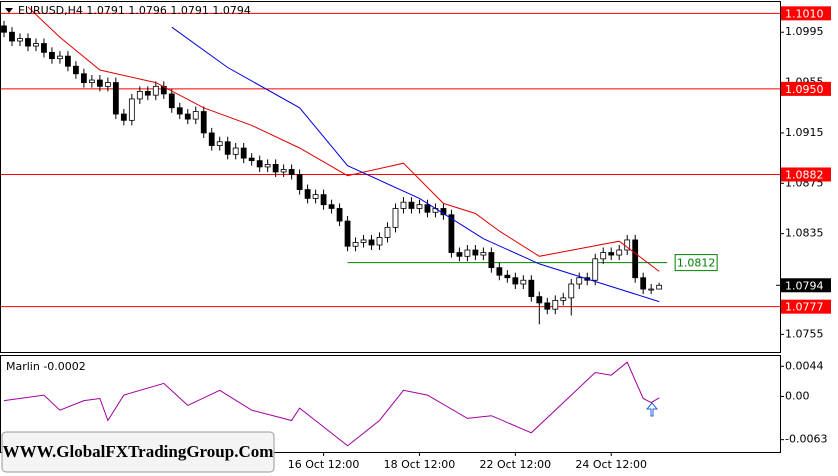  What do you see at coordinates (46, 366) in the screenshot?
I see `indicator-title: Marlin -0.0002` at bounding box center [46, 366].